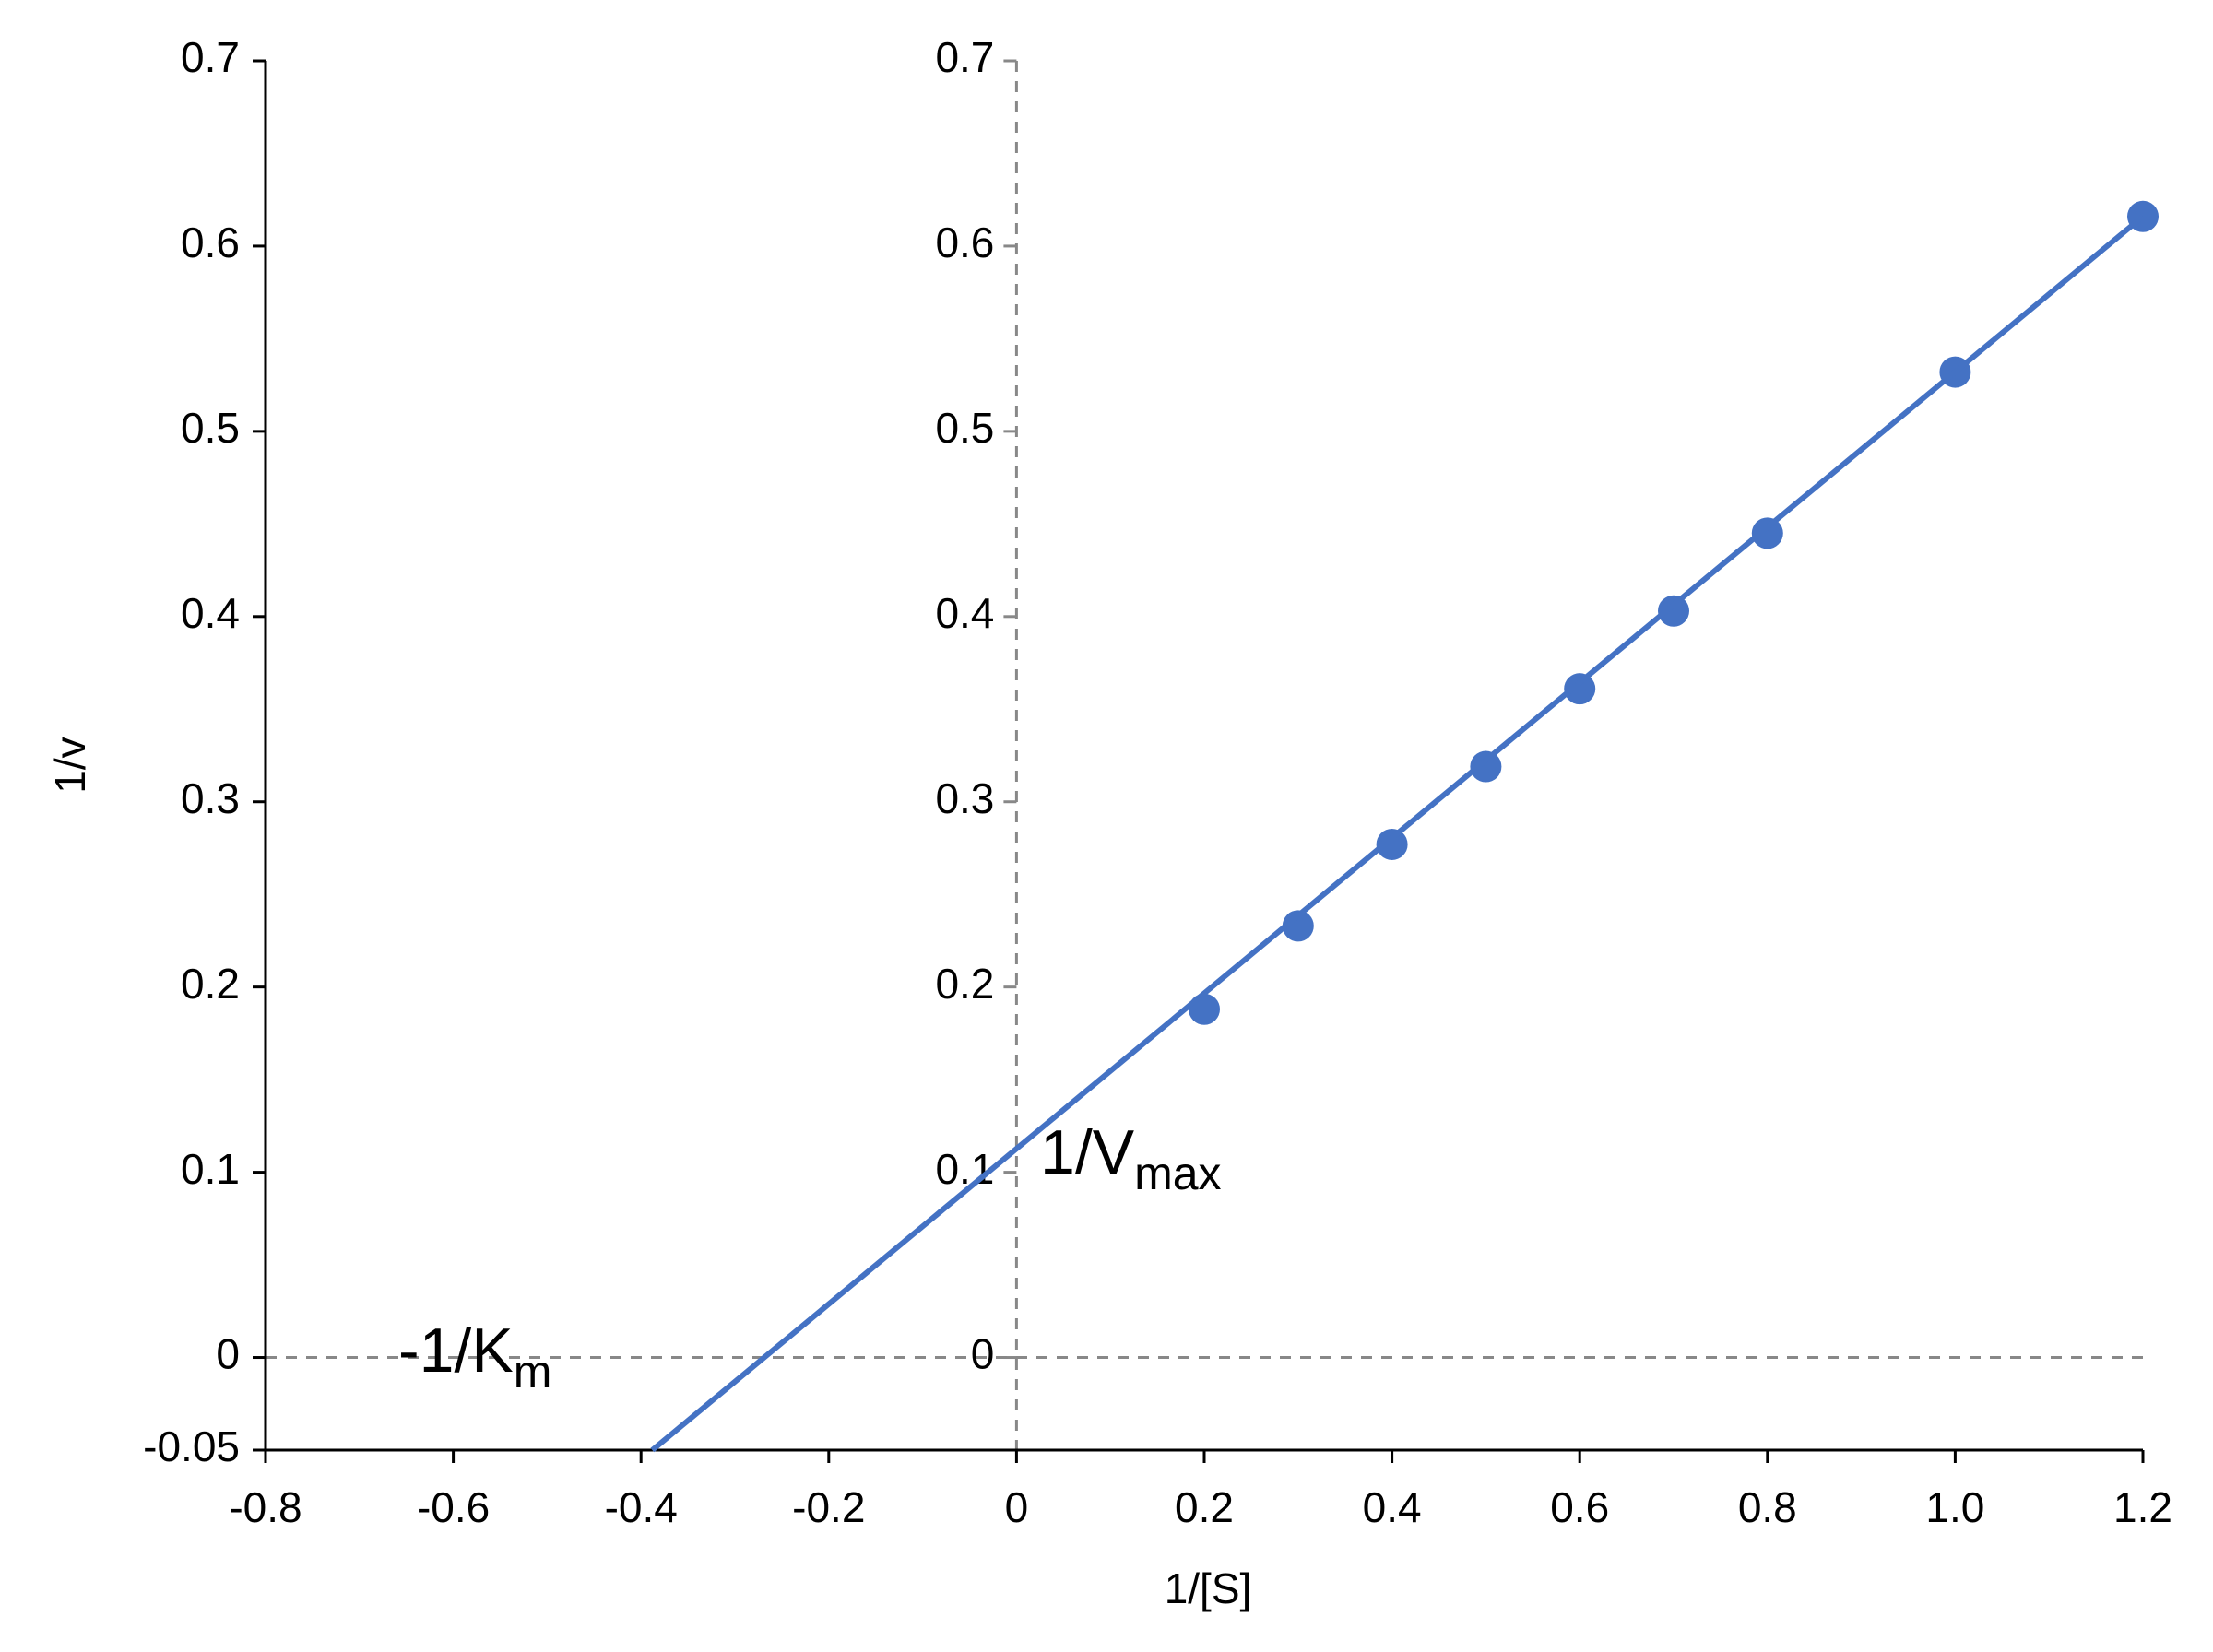 This screenshot has height=1652, width=2213. What do you see at coordinates (1208, 1588) in the screenshot?
I see `x-axis-label: 1/[S]` at bounding box center [1208, 1588].